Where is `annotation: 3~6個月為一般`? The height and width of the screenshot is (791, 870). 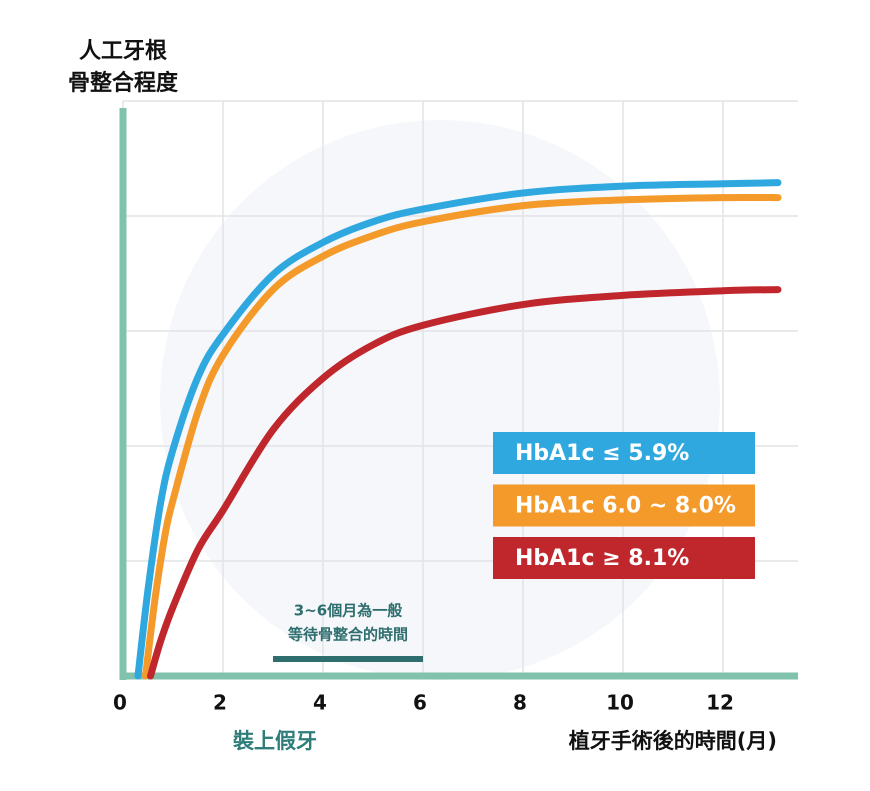
annotation: 3~6個月為一般 is located at coordinates (348, 611).